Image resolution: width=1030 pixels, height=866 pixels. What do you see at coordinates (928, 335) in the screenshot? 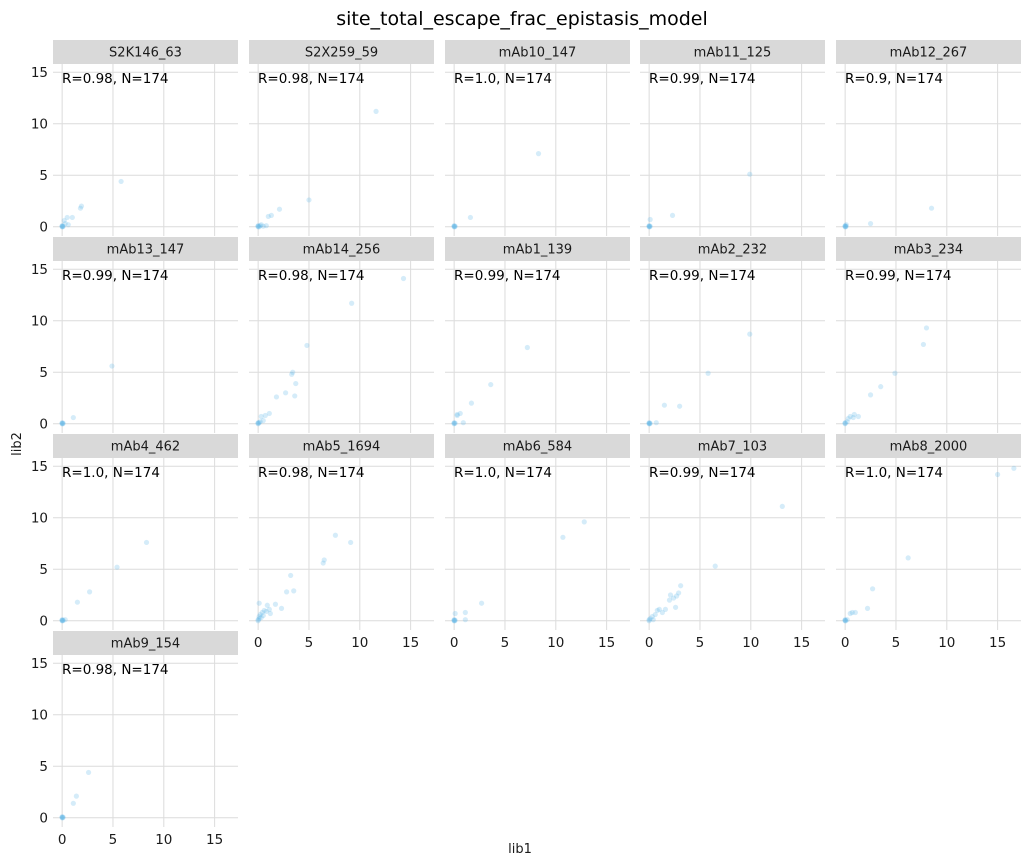
I see `facet-panel: mAb3_234 R=0.99, N=174` at bounding box center [928, 335].